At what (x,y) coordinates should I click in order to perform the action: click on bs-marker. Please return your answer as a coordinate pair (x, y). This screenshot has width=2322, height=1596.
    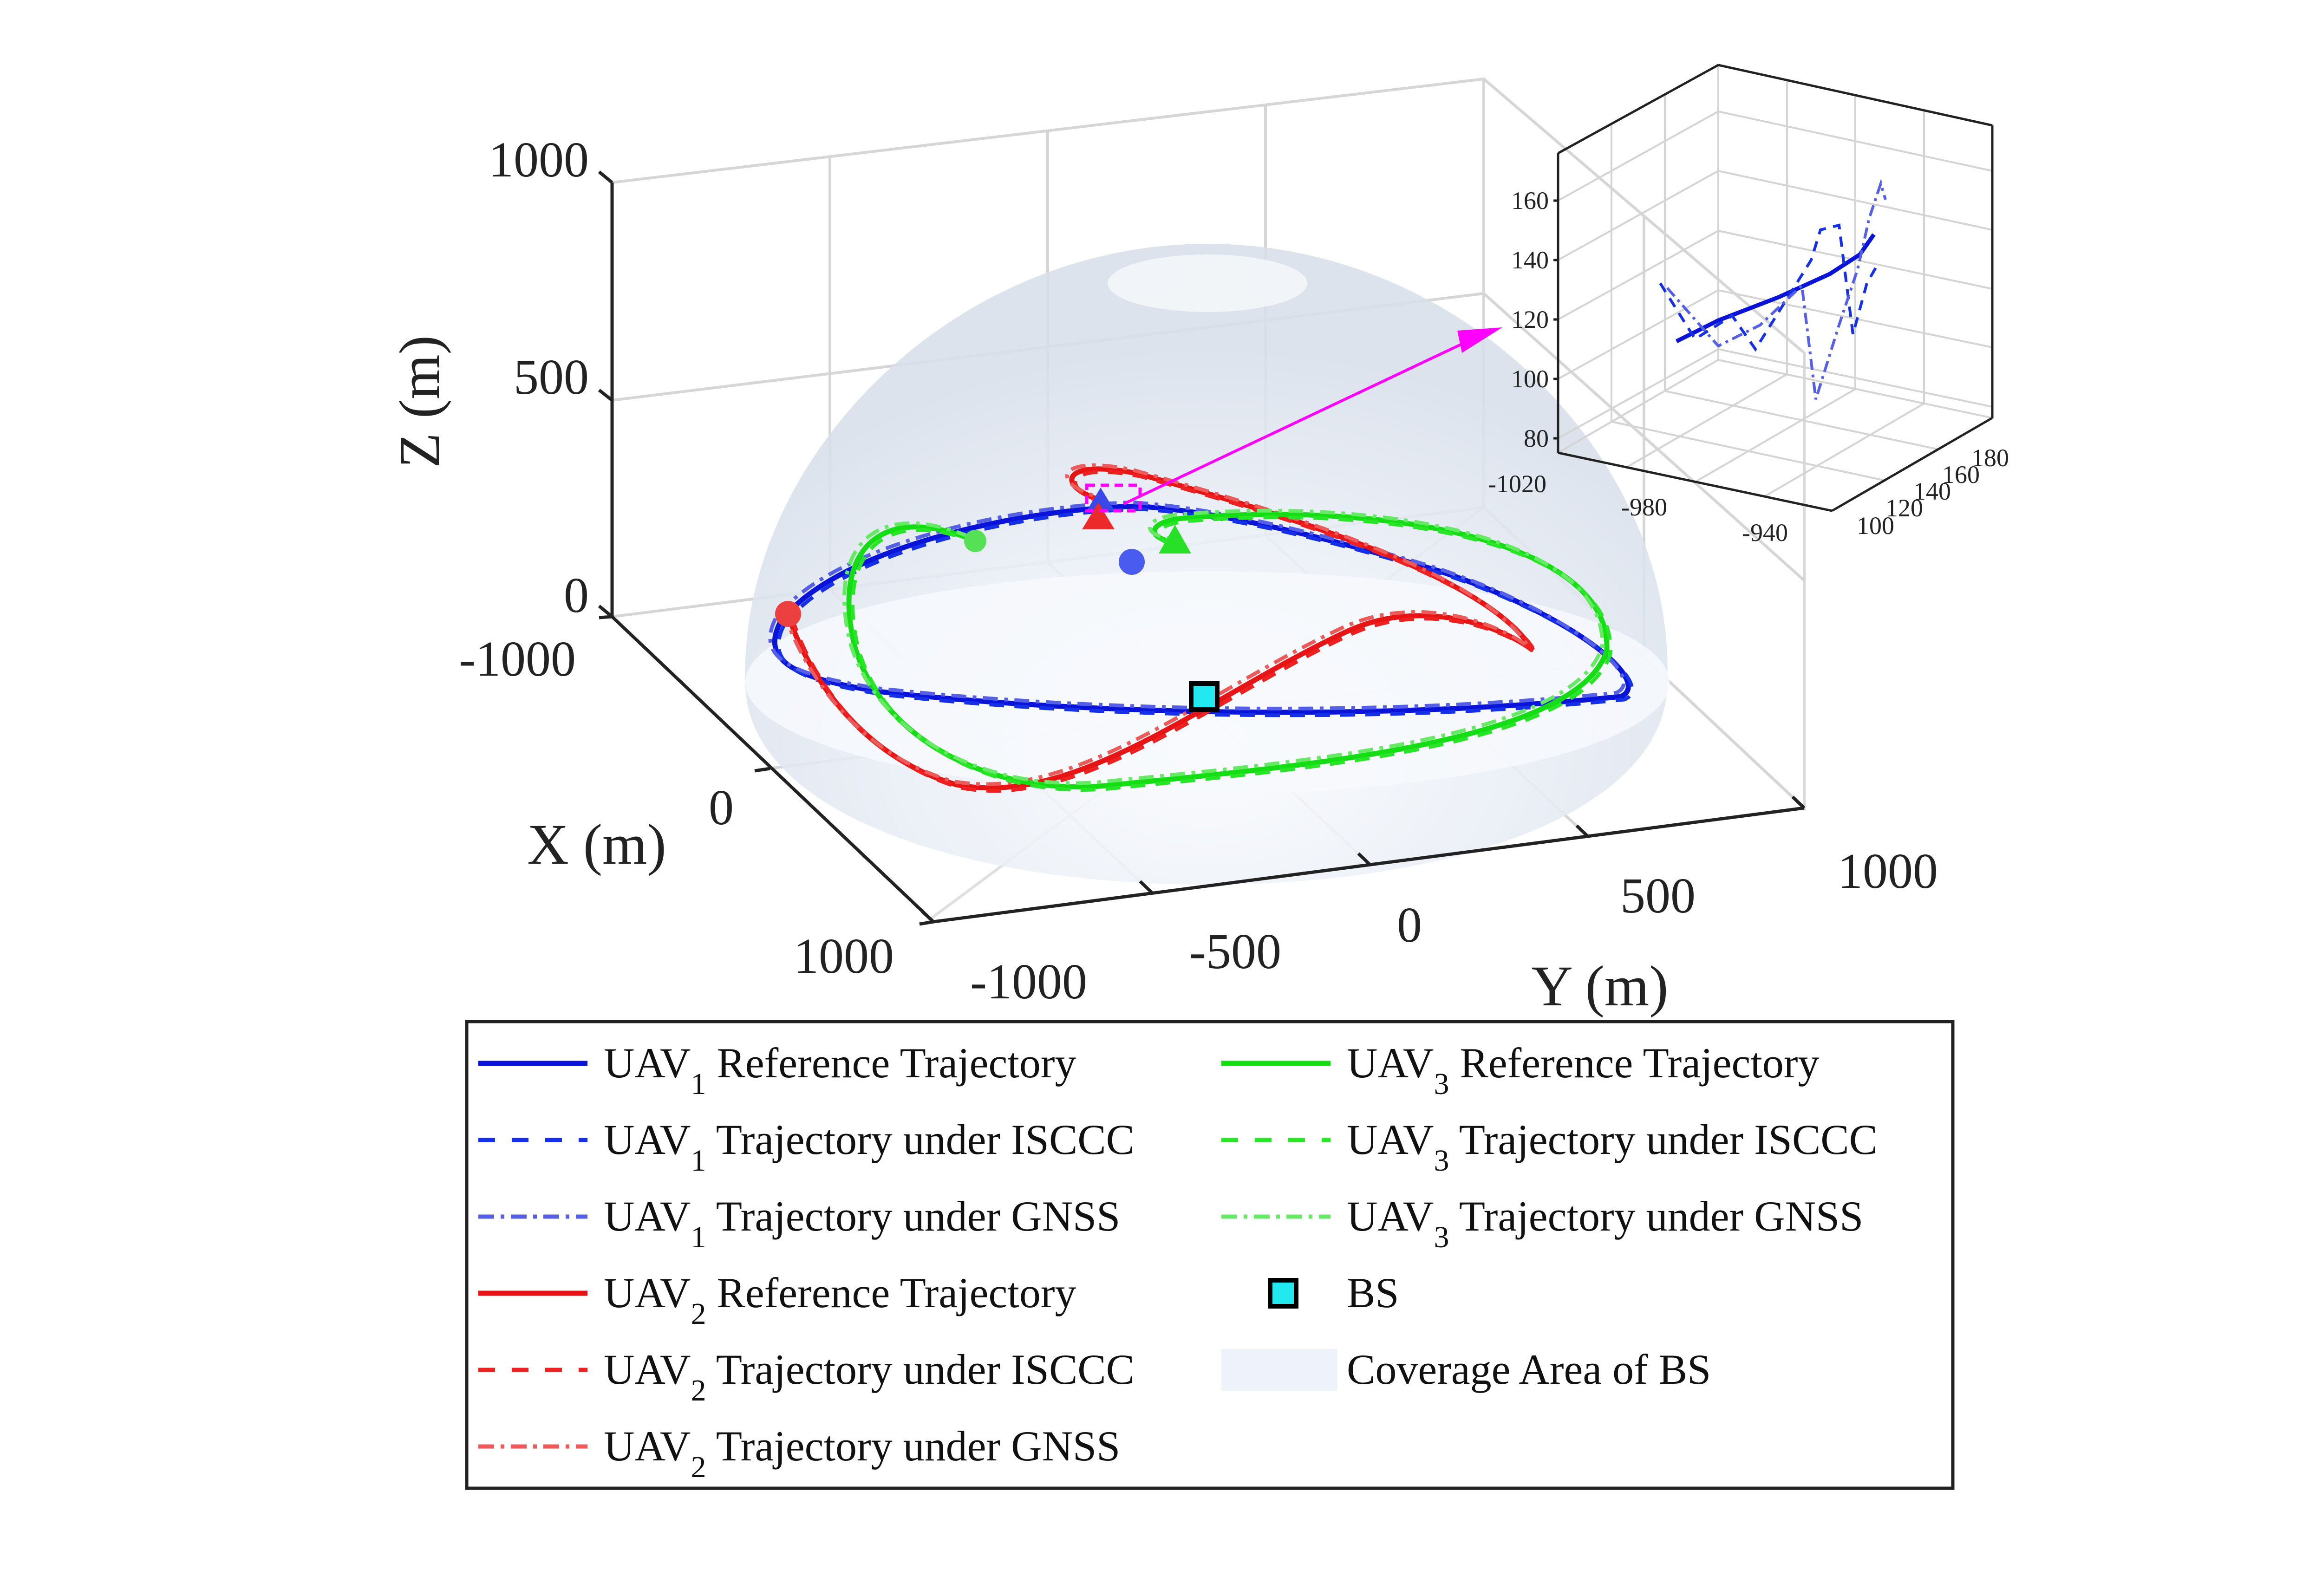
    Looking at the image, I should click on (1204, 696).